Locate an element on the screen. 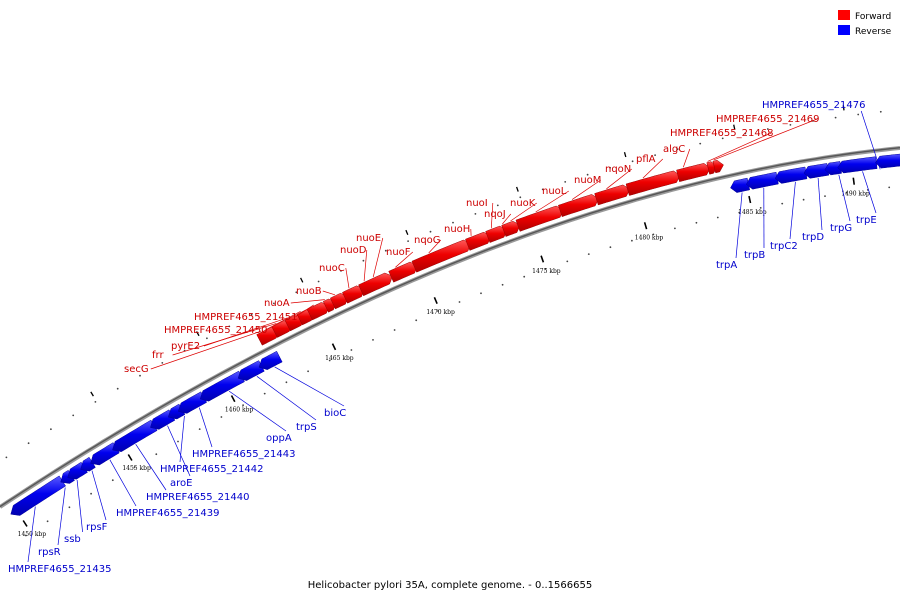 Image resolution: width=900 pixels, height=600 pixels. forward-gene-label: nuoM is located at coordinates (587, 180).